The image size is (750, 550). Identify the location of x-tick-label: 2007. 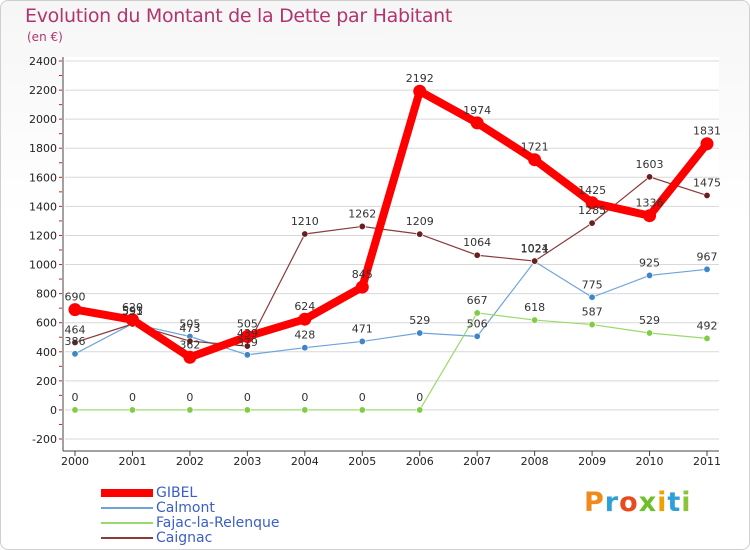
(477, 461).